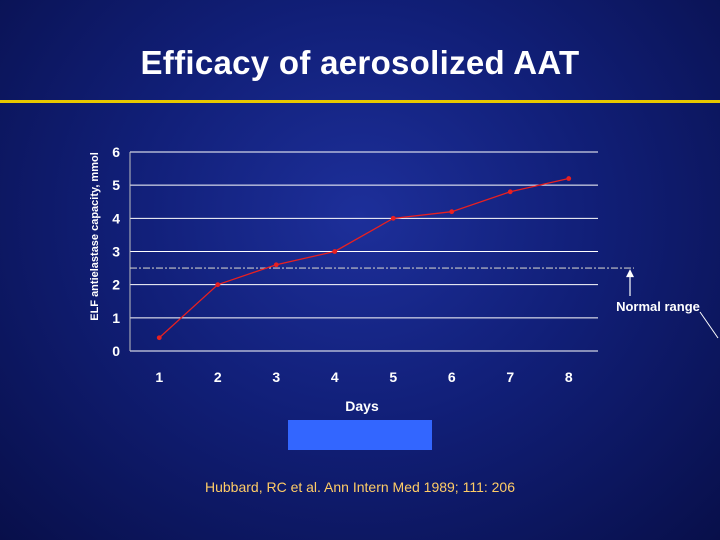  Describe the element at coordinates (364, 377) in the screenshot. I see `x-tick-labels: 1 2 3 4 5 6 7 8` at that location.